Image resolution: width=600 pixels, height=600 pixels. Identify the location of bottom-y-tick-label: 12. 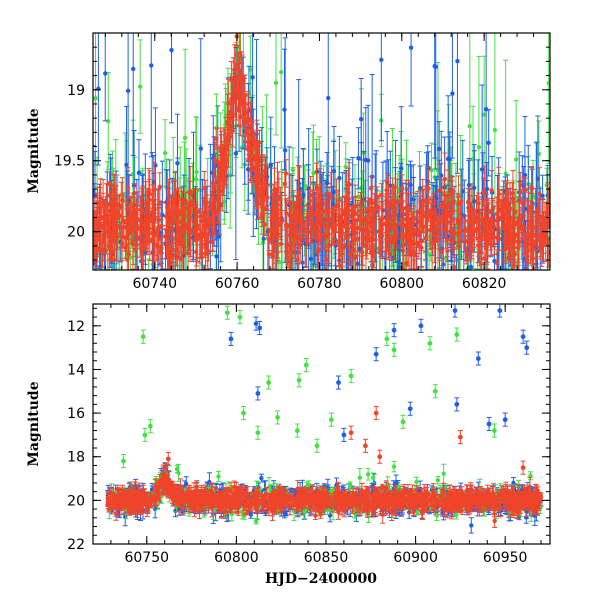
(76, 327).